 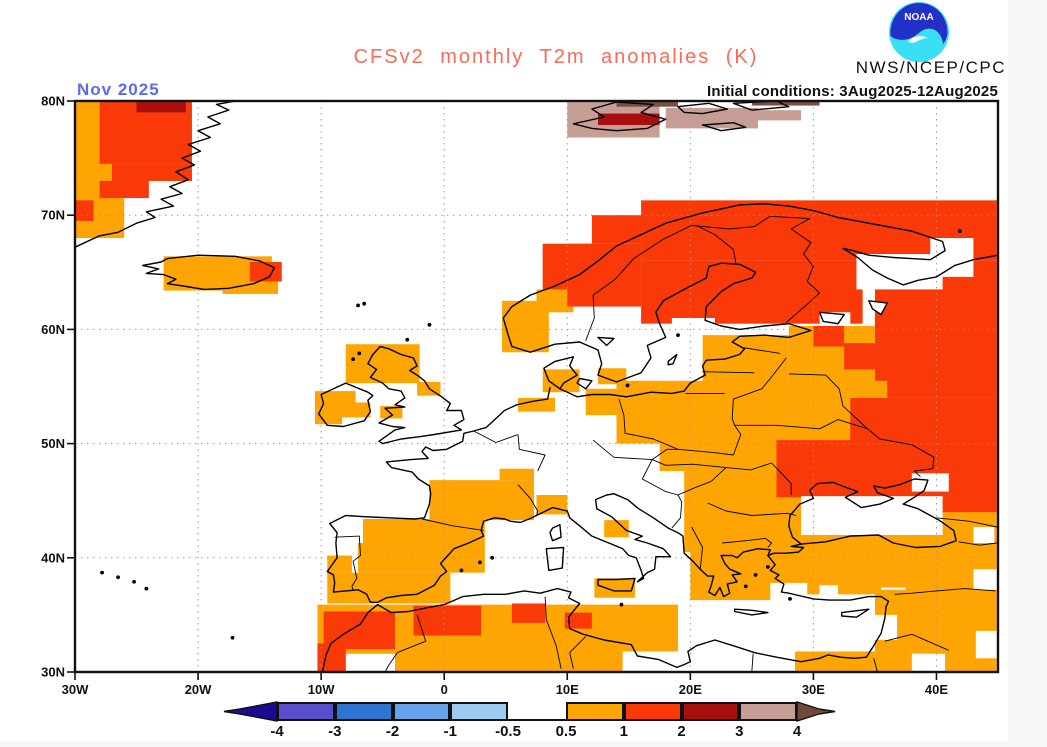 What do you see at coordinates (53, 329) in the screenshot?
I see `lat-tick-label: 60N` at bounding box center [53, 329].